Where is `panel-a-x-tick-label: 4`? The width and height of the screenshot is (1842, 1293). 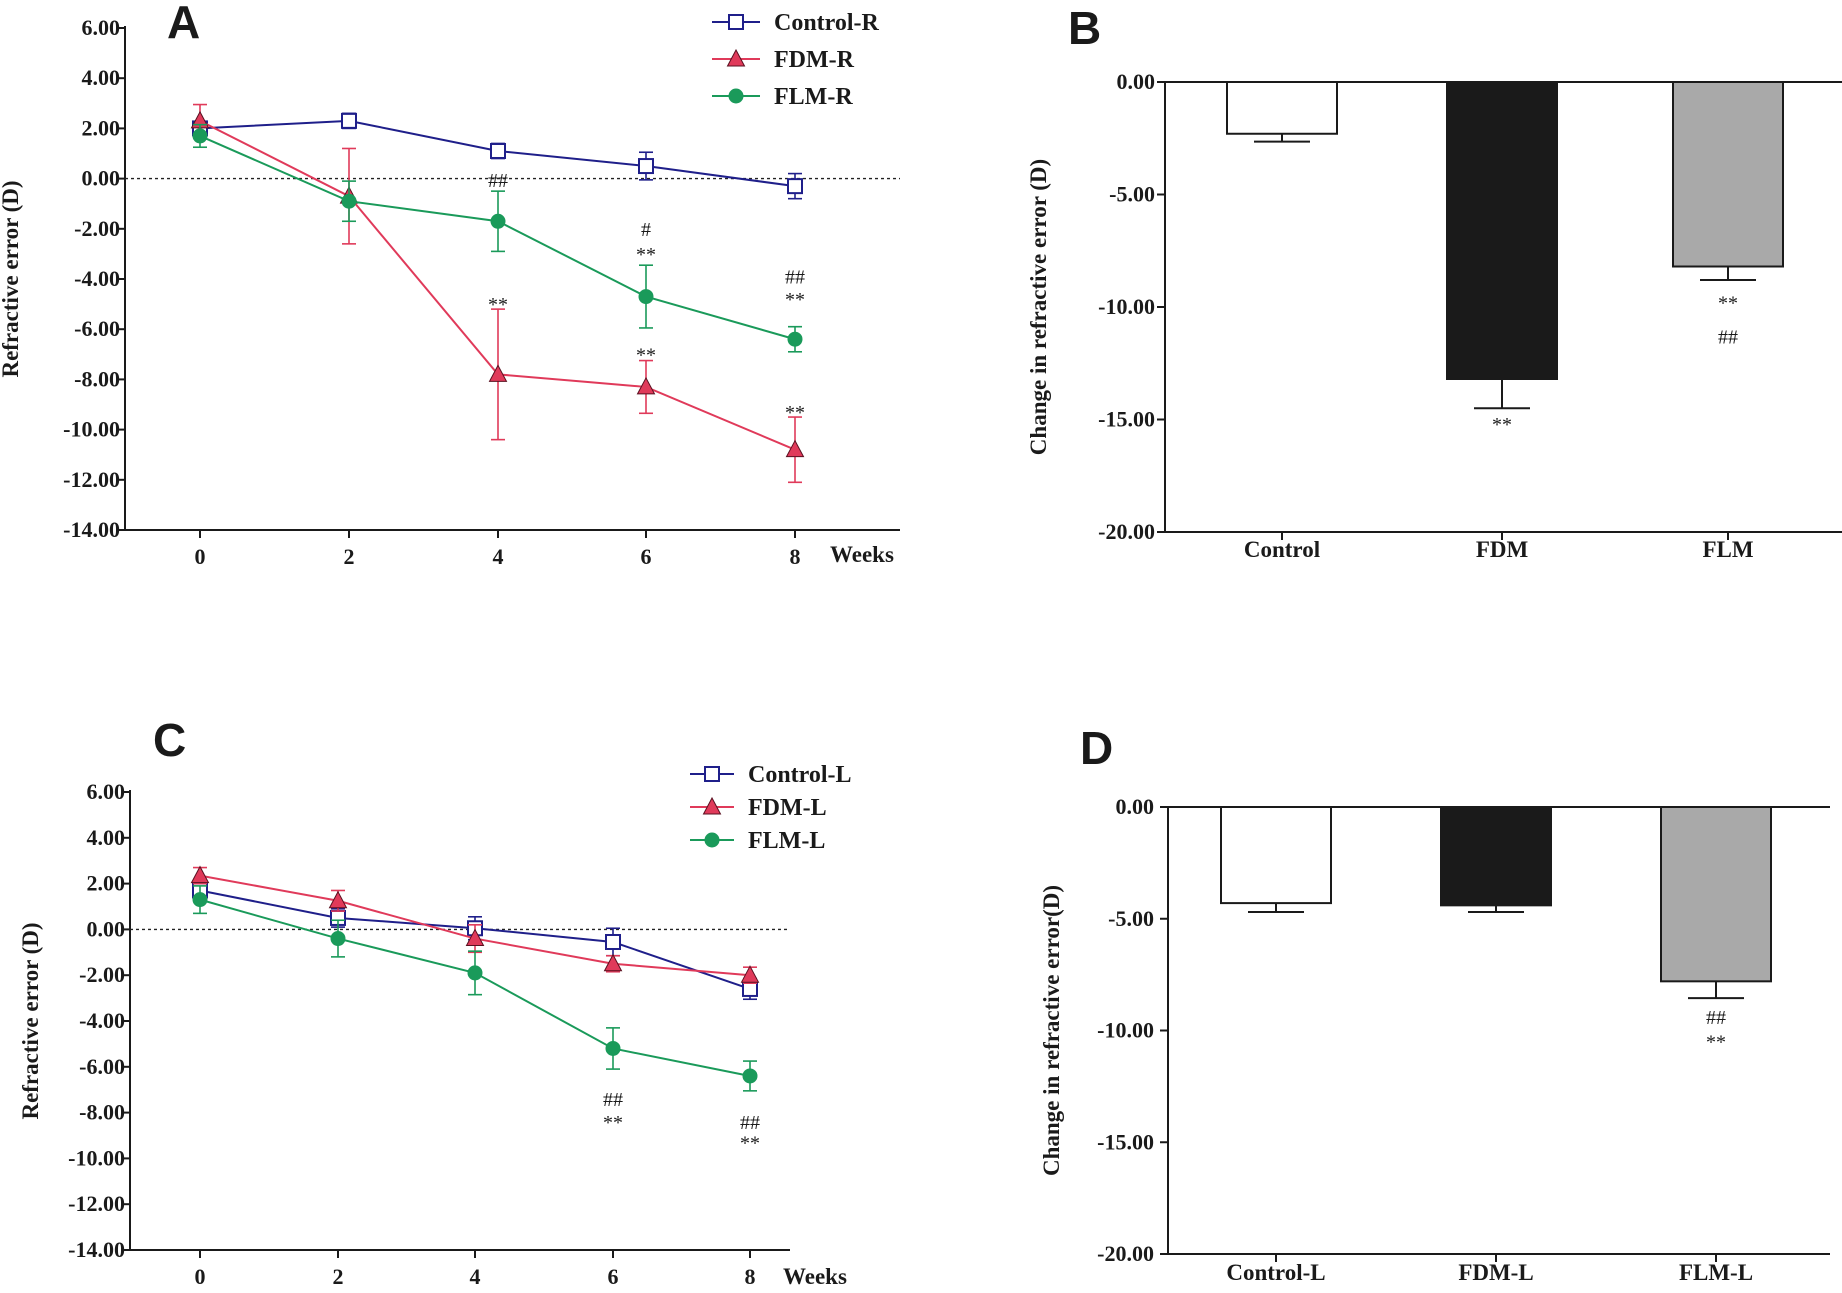
panel-a-x-tick-label: 4 is located at coordinates (498, 556).